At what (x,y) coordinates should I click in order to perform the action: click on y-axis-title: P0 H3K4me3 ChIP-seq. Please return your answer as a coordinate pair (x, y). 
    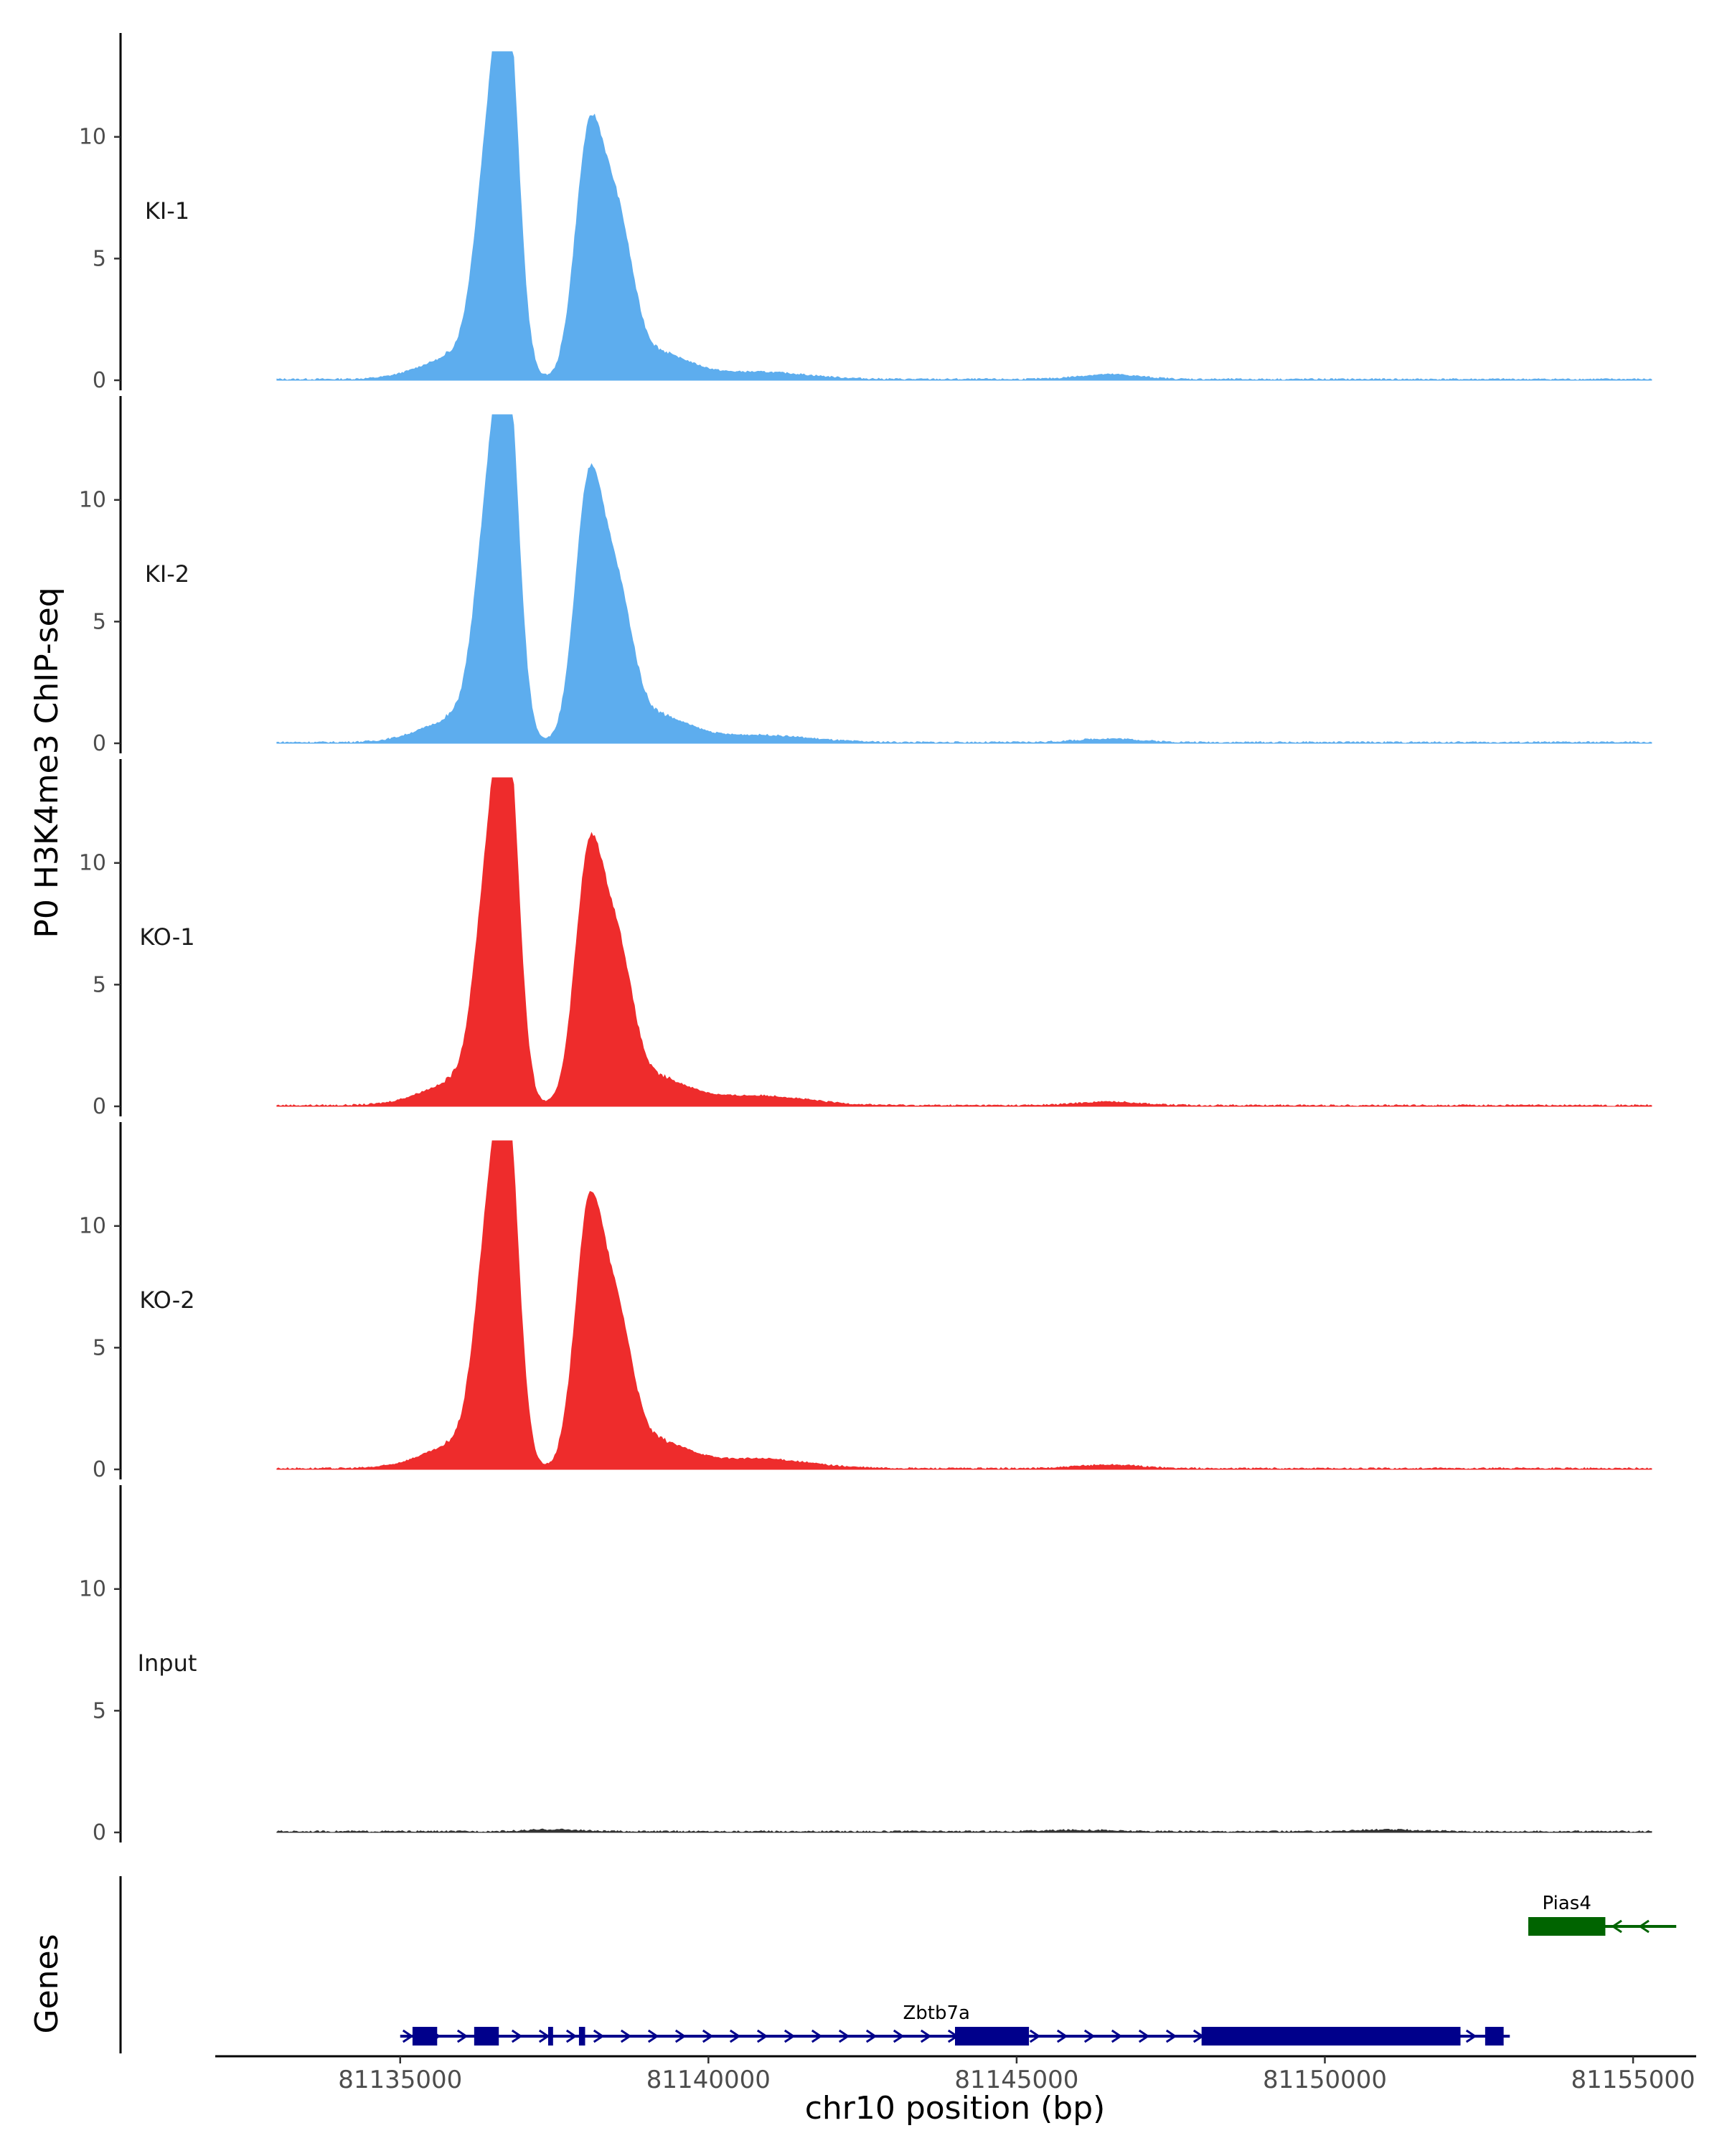
    Looking at the image, I should click on (47, 763).